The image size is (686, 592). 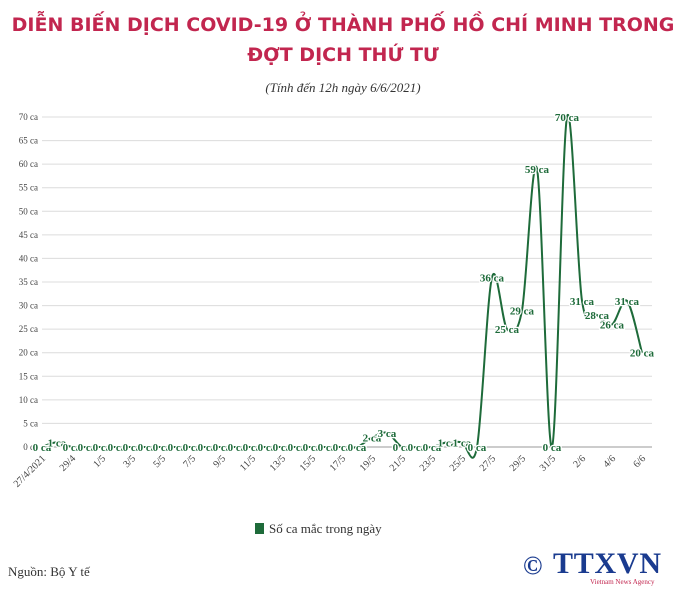 I want to click on data-label: 2 ca, so click(x=372, y=439).